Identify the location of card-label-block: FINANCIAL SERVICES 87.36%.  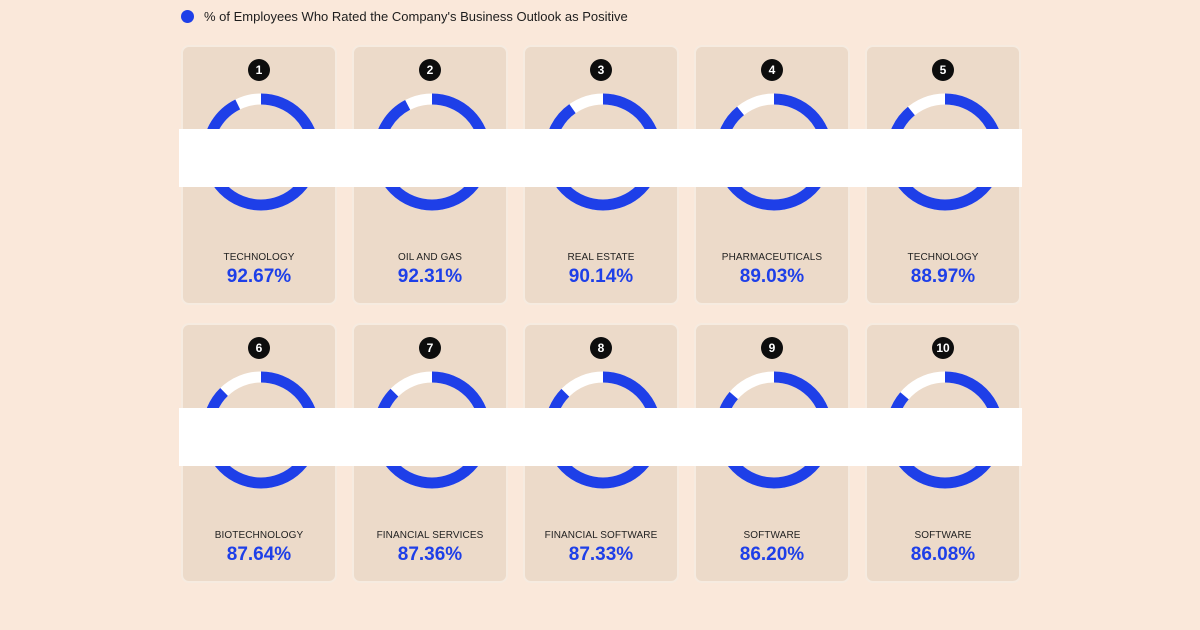
(430, 548).